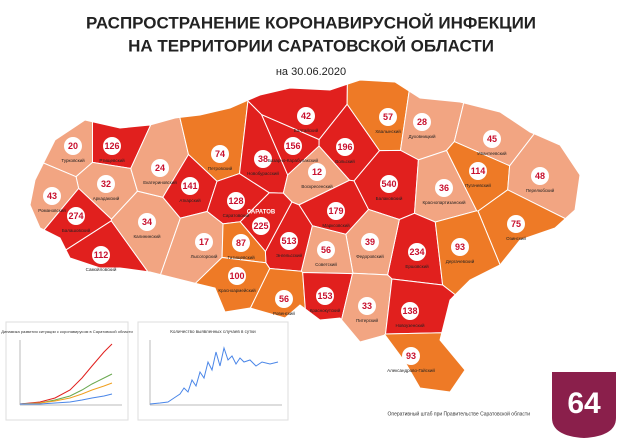  What do you see at coordinates (416, 252) in the screenshot?
I see `case-count: 234` at bounding box center [416, 252].